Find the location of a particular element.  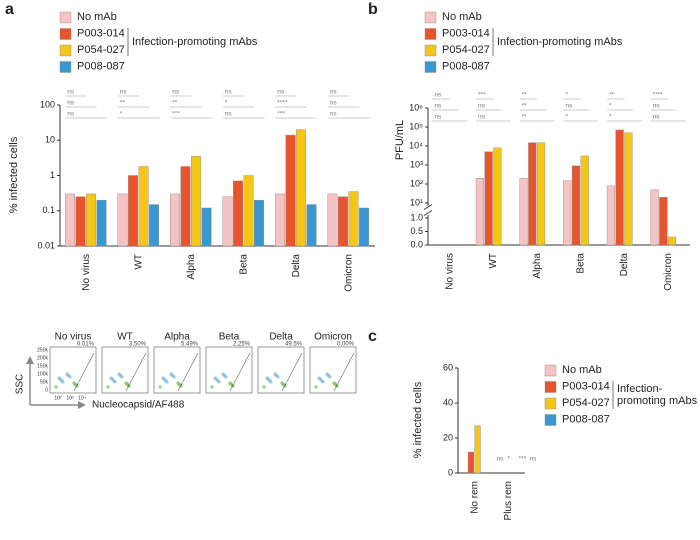

legend-group-label: Infection-promoting mAbs is located at coordinates (195, 42).